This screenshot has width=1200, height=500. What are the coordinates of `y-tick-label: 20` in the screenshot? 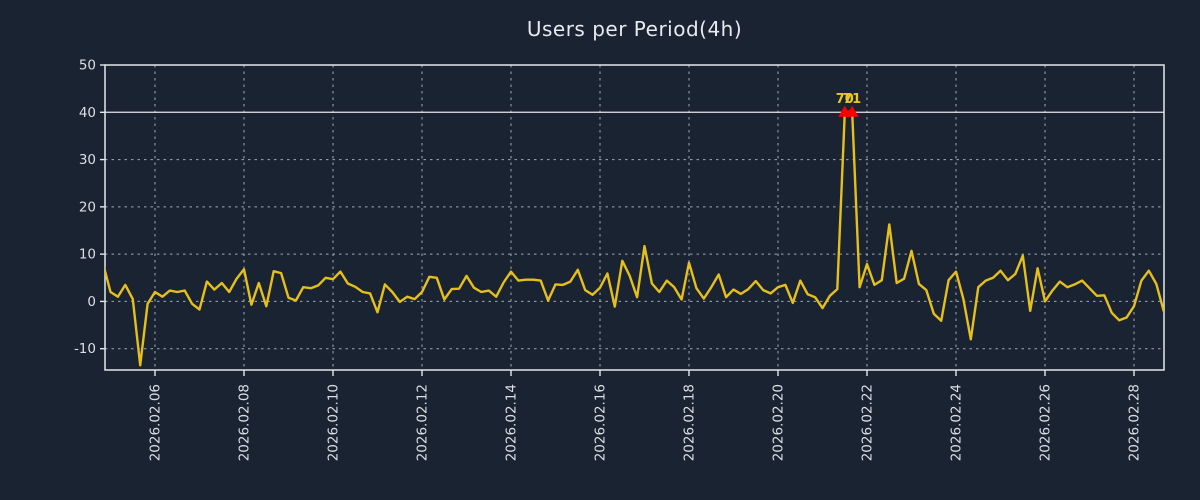 It's located at (87, 207).